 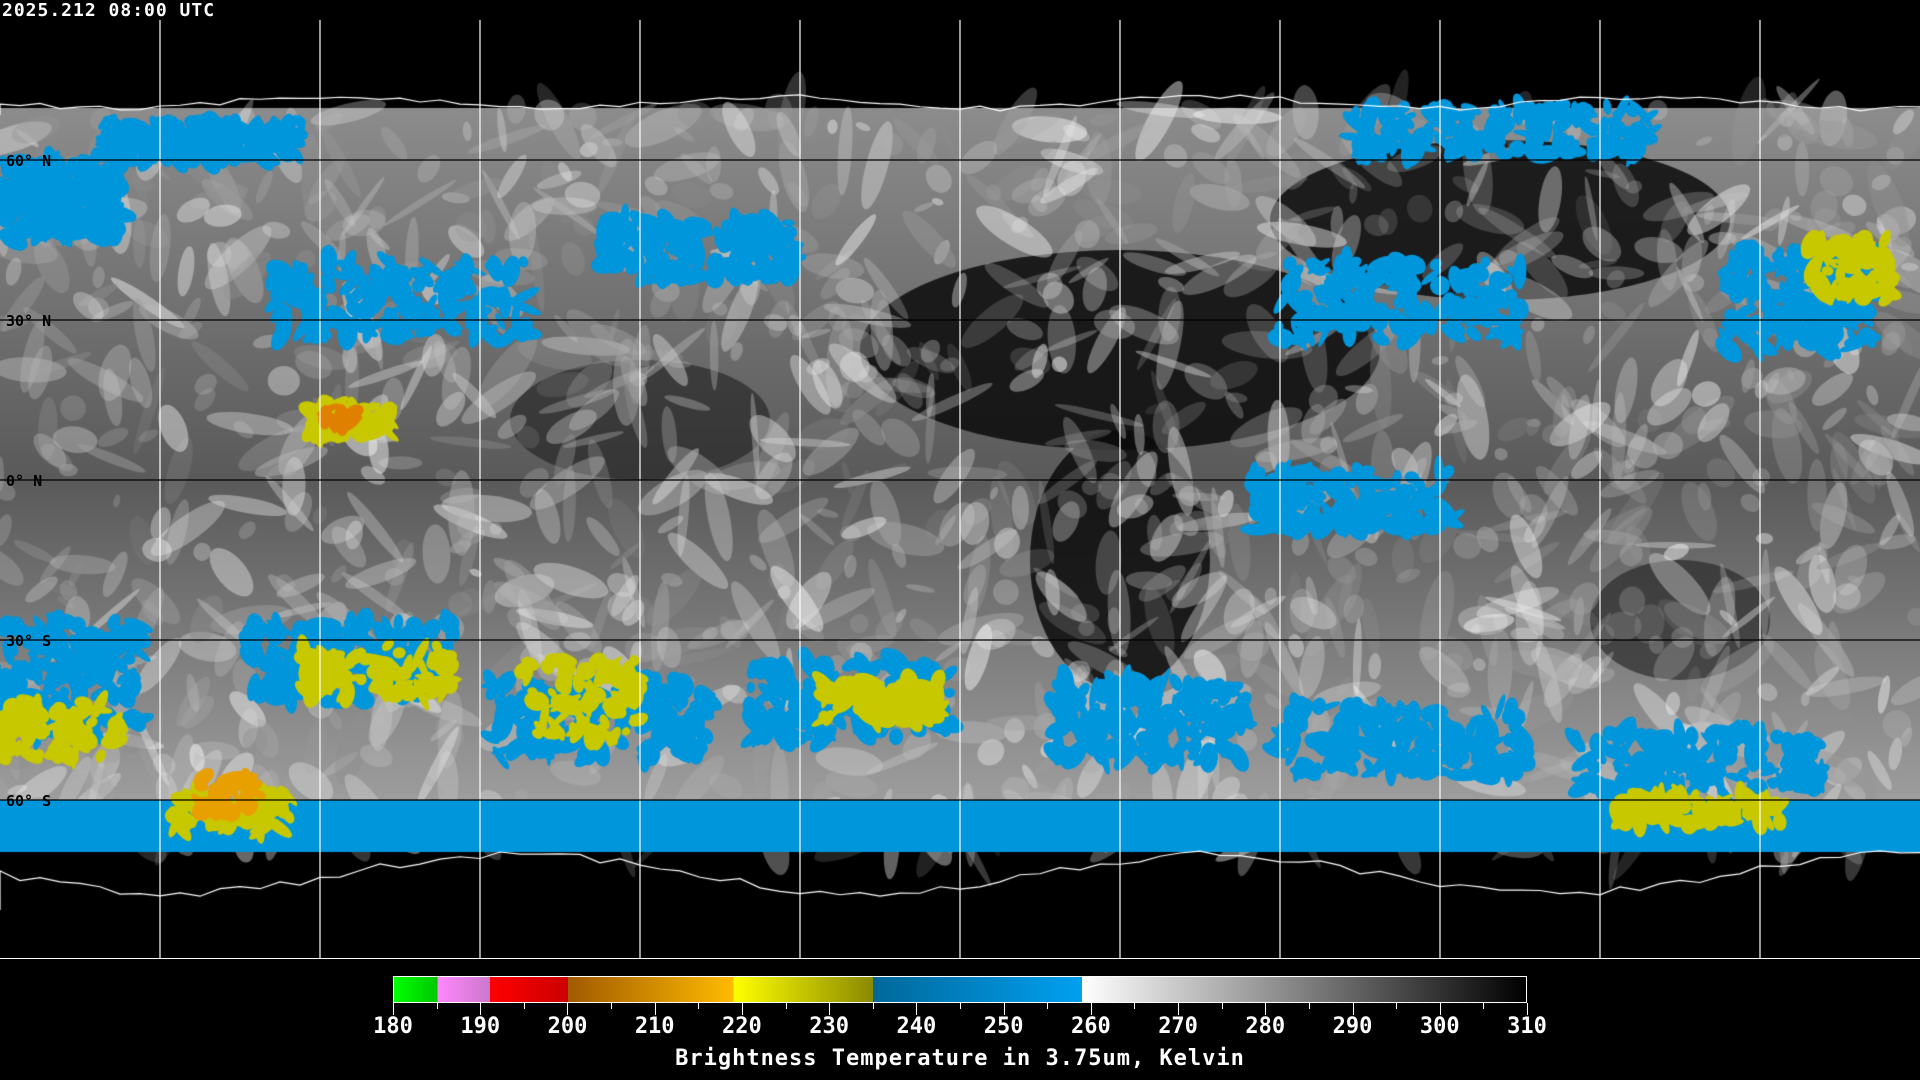 What do you see at coordinates (29, 641) in the screenshot?
I see `lat-label: 30° S` at bounding box center [29, 641].